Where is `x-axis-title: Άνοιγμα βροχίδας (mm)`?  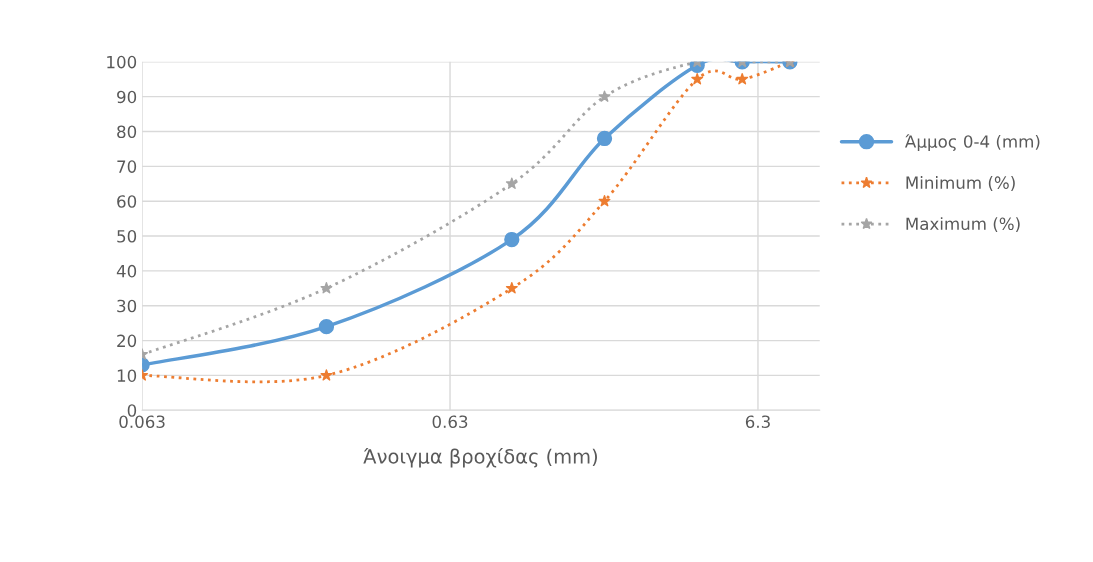
x-axis-title: Άνοιγμα βροχίδας (mm) is located at coordinates (480, 457).